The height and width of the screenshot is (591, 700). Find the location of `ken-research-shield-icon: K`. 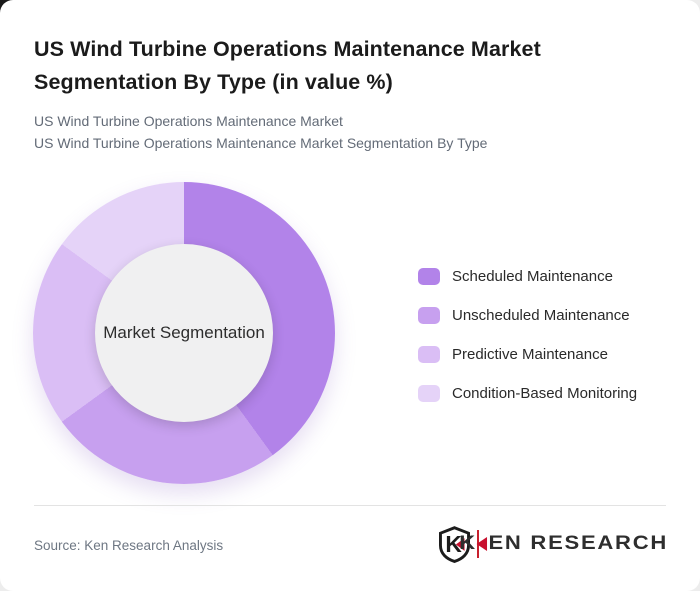

ken-research-shield-icon: K is located at coordinates (454, 544).